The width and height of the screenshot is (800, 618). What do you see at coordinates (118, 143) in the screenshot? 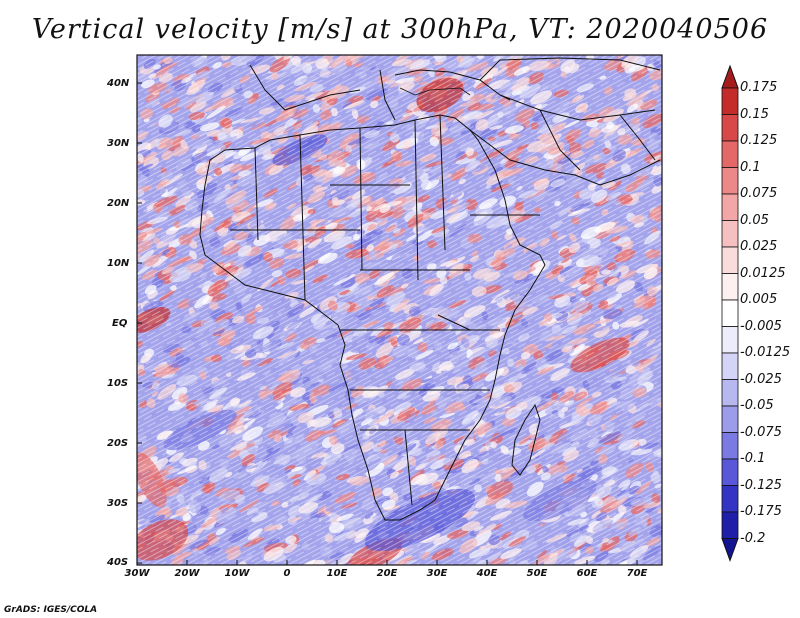
I see `lat-label: 30N` at bounding box center [118, 143].